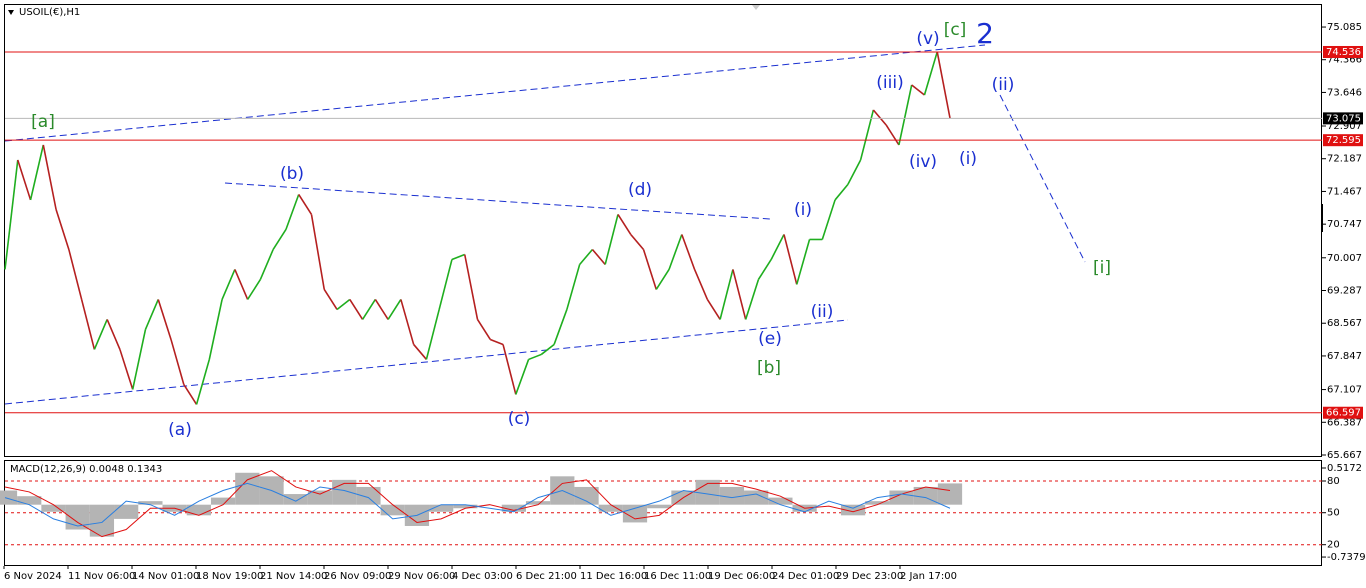  I want to click on x-tick-label: 19 Dec 06:00, so click(741, 576).